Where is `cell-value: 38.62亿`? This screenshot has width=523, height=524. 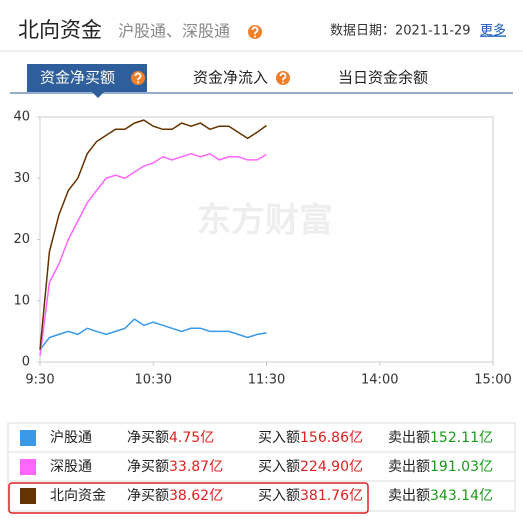 cell-value: 38.62亿 is located at coordinates (196, 496).